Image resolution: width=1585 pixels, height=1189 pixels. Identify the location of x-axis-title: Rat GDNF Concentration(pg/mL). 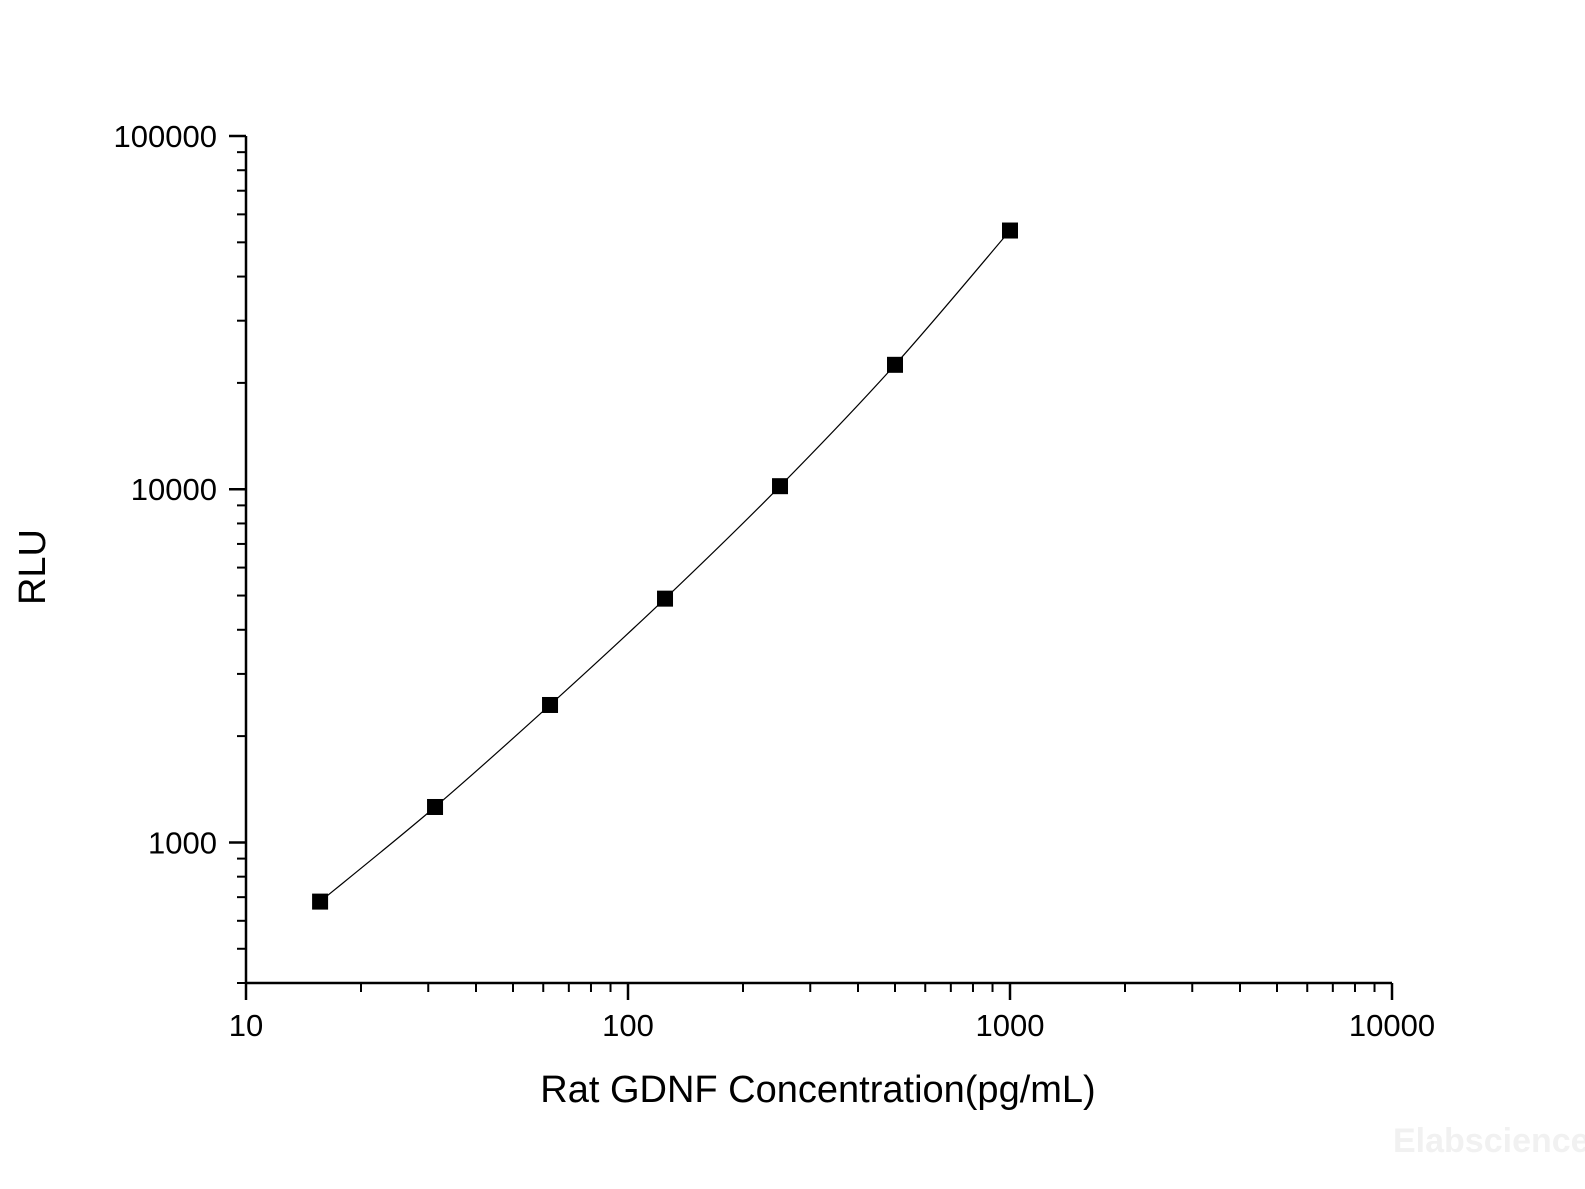
(817, 1090).